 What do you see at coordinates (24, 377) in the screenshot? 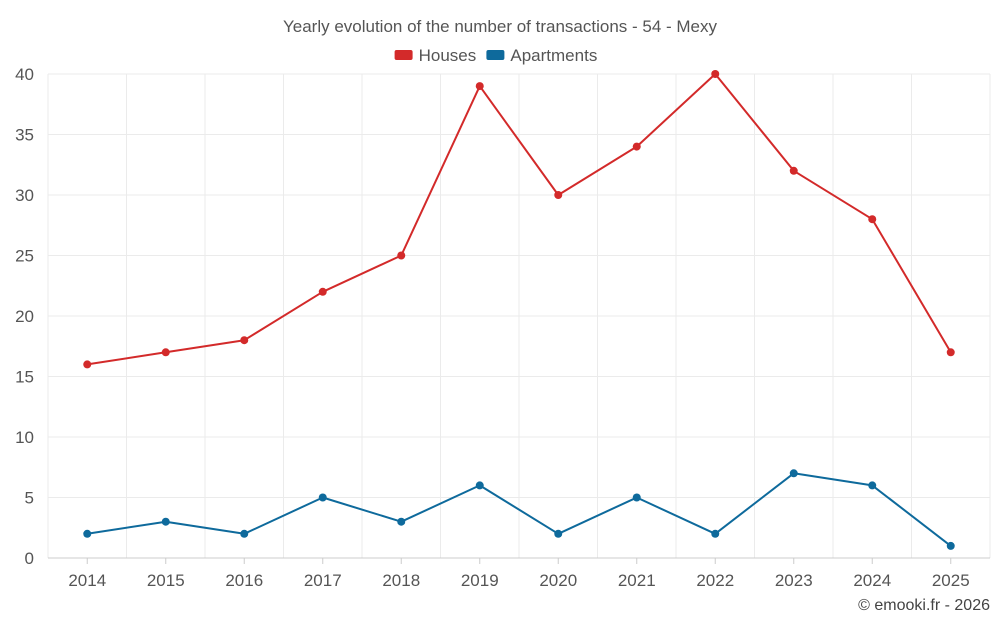
I see `y-tick-label: 15` at bounding box center [24, 377].